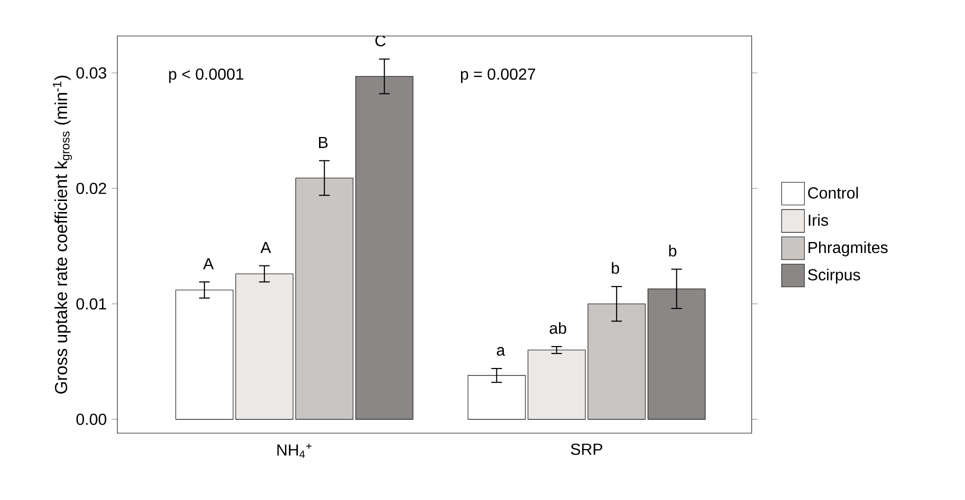  I want to click on legend-label: Scirpus, so click(834, 276).